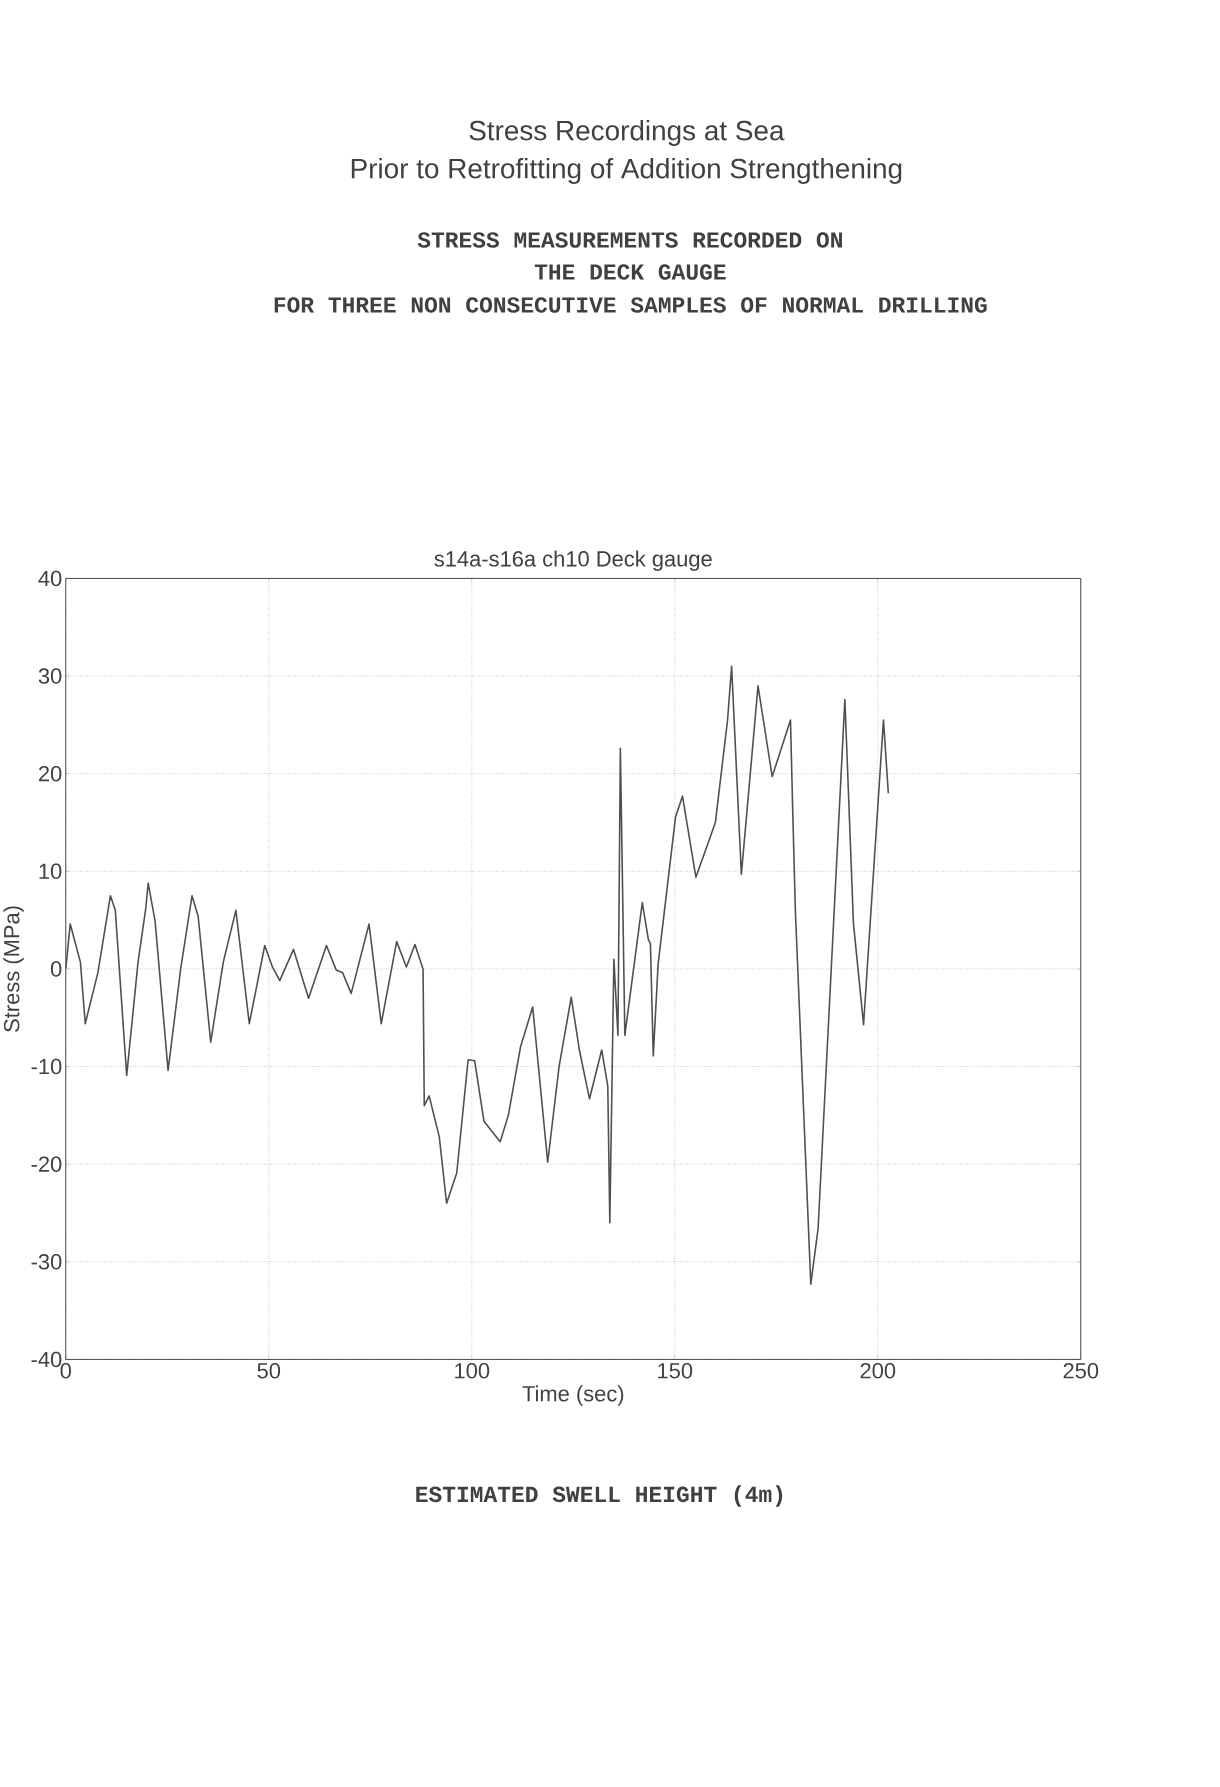  Describe the element at coordinates (268, 1370) in the screenshot. I see `x-tick-label: 50` at that location.